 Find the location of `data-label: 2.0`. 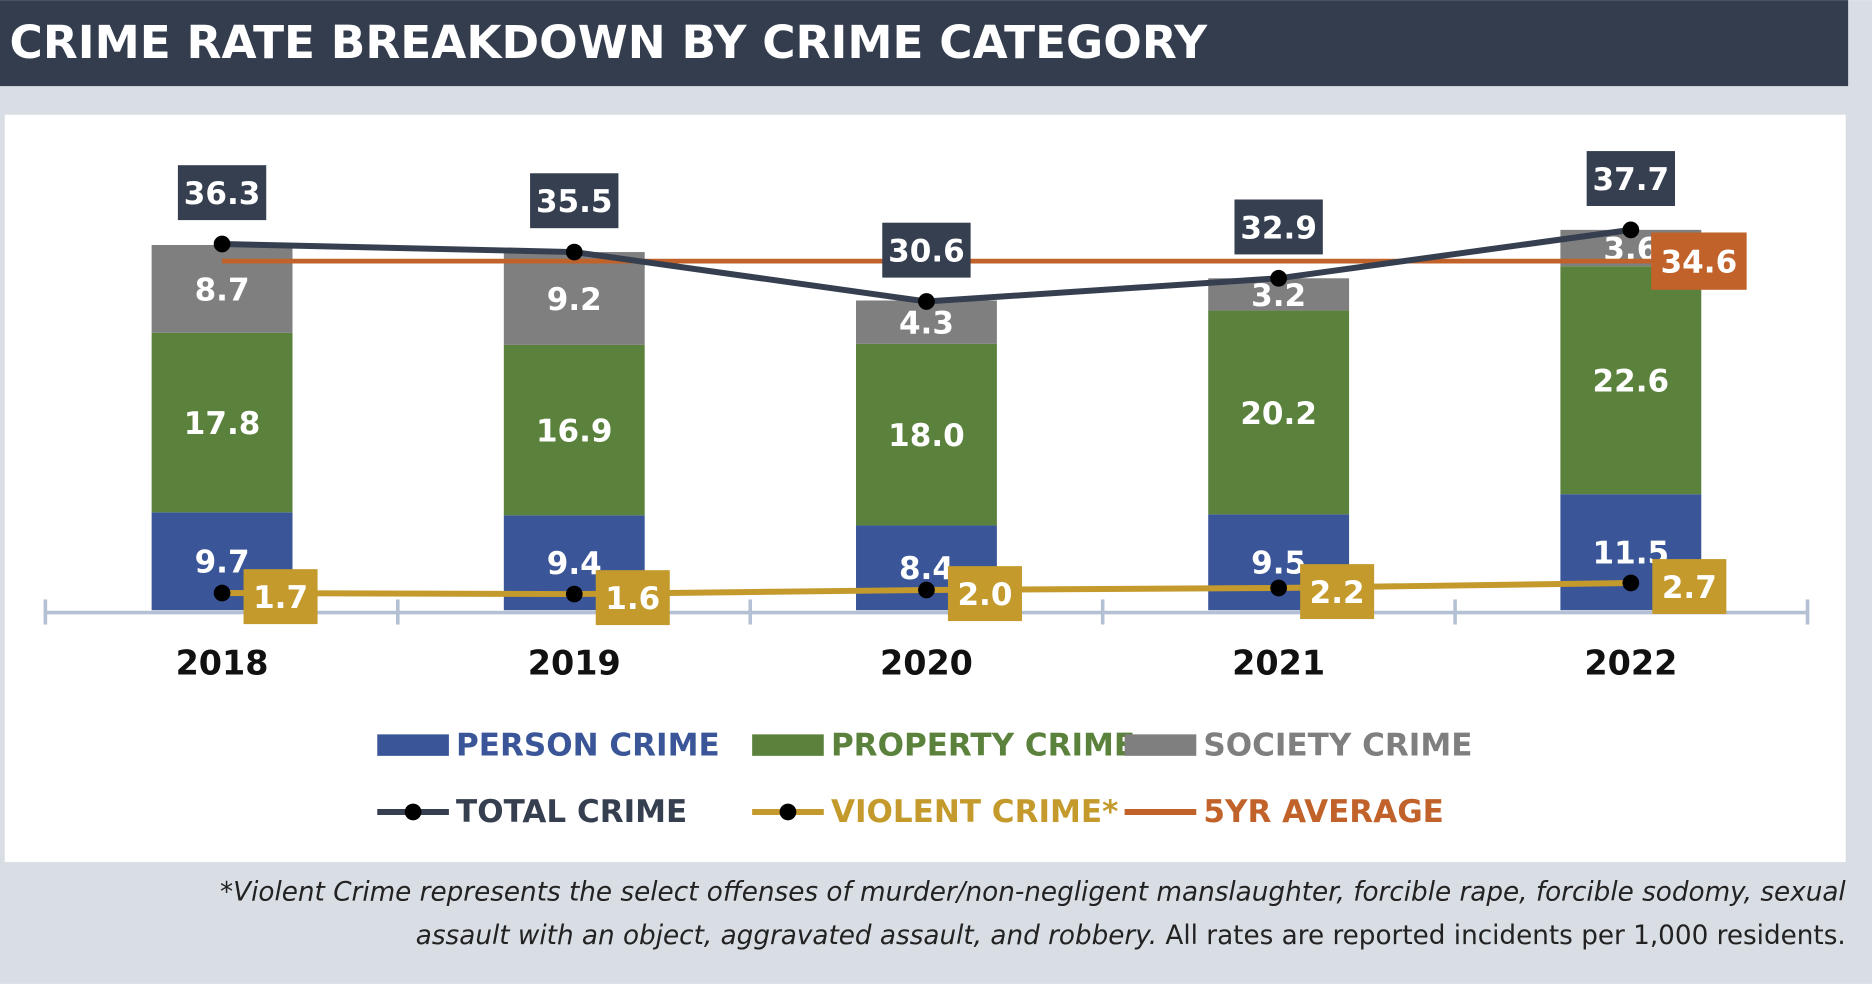

data-label: 2.0 is located at coordinates (984, 595).